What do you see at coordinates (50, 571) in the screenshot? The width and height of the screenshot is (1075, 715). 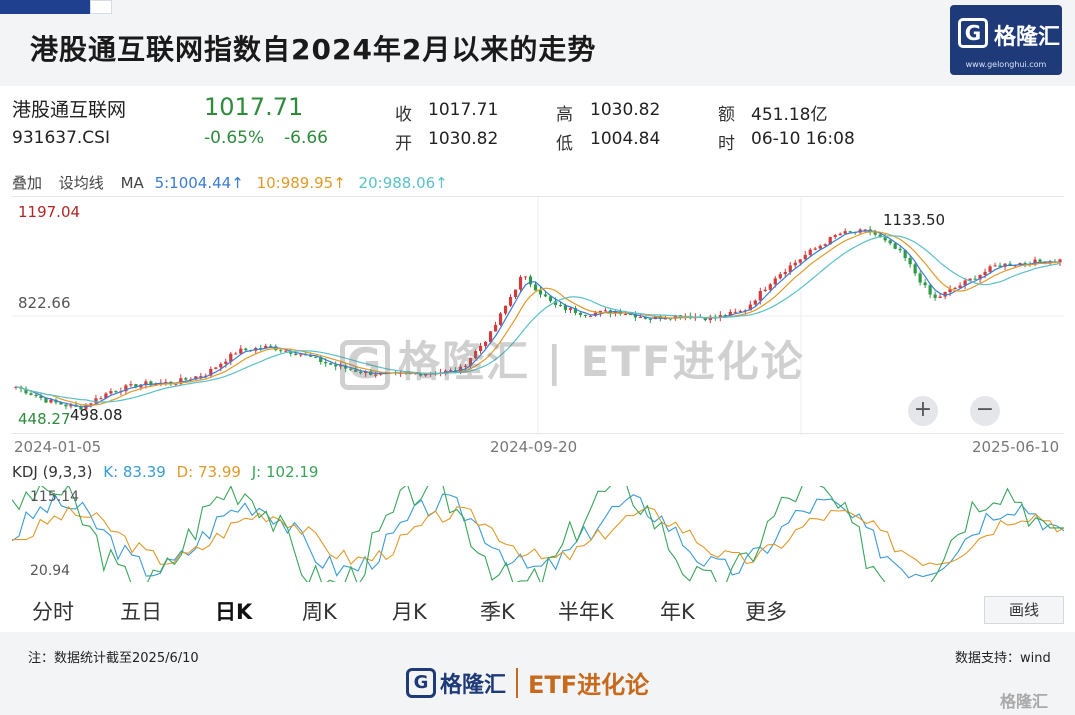 I see `kdj-y-bottom: 20.94` at bounding box center [50, 571].